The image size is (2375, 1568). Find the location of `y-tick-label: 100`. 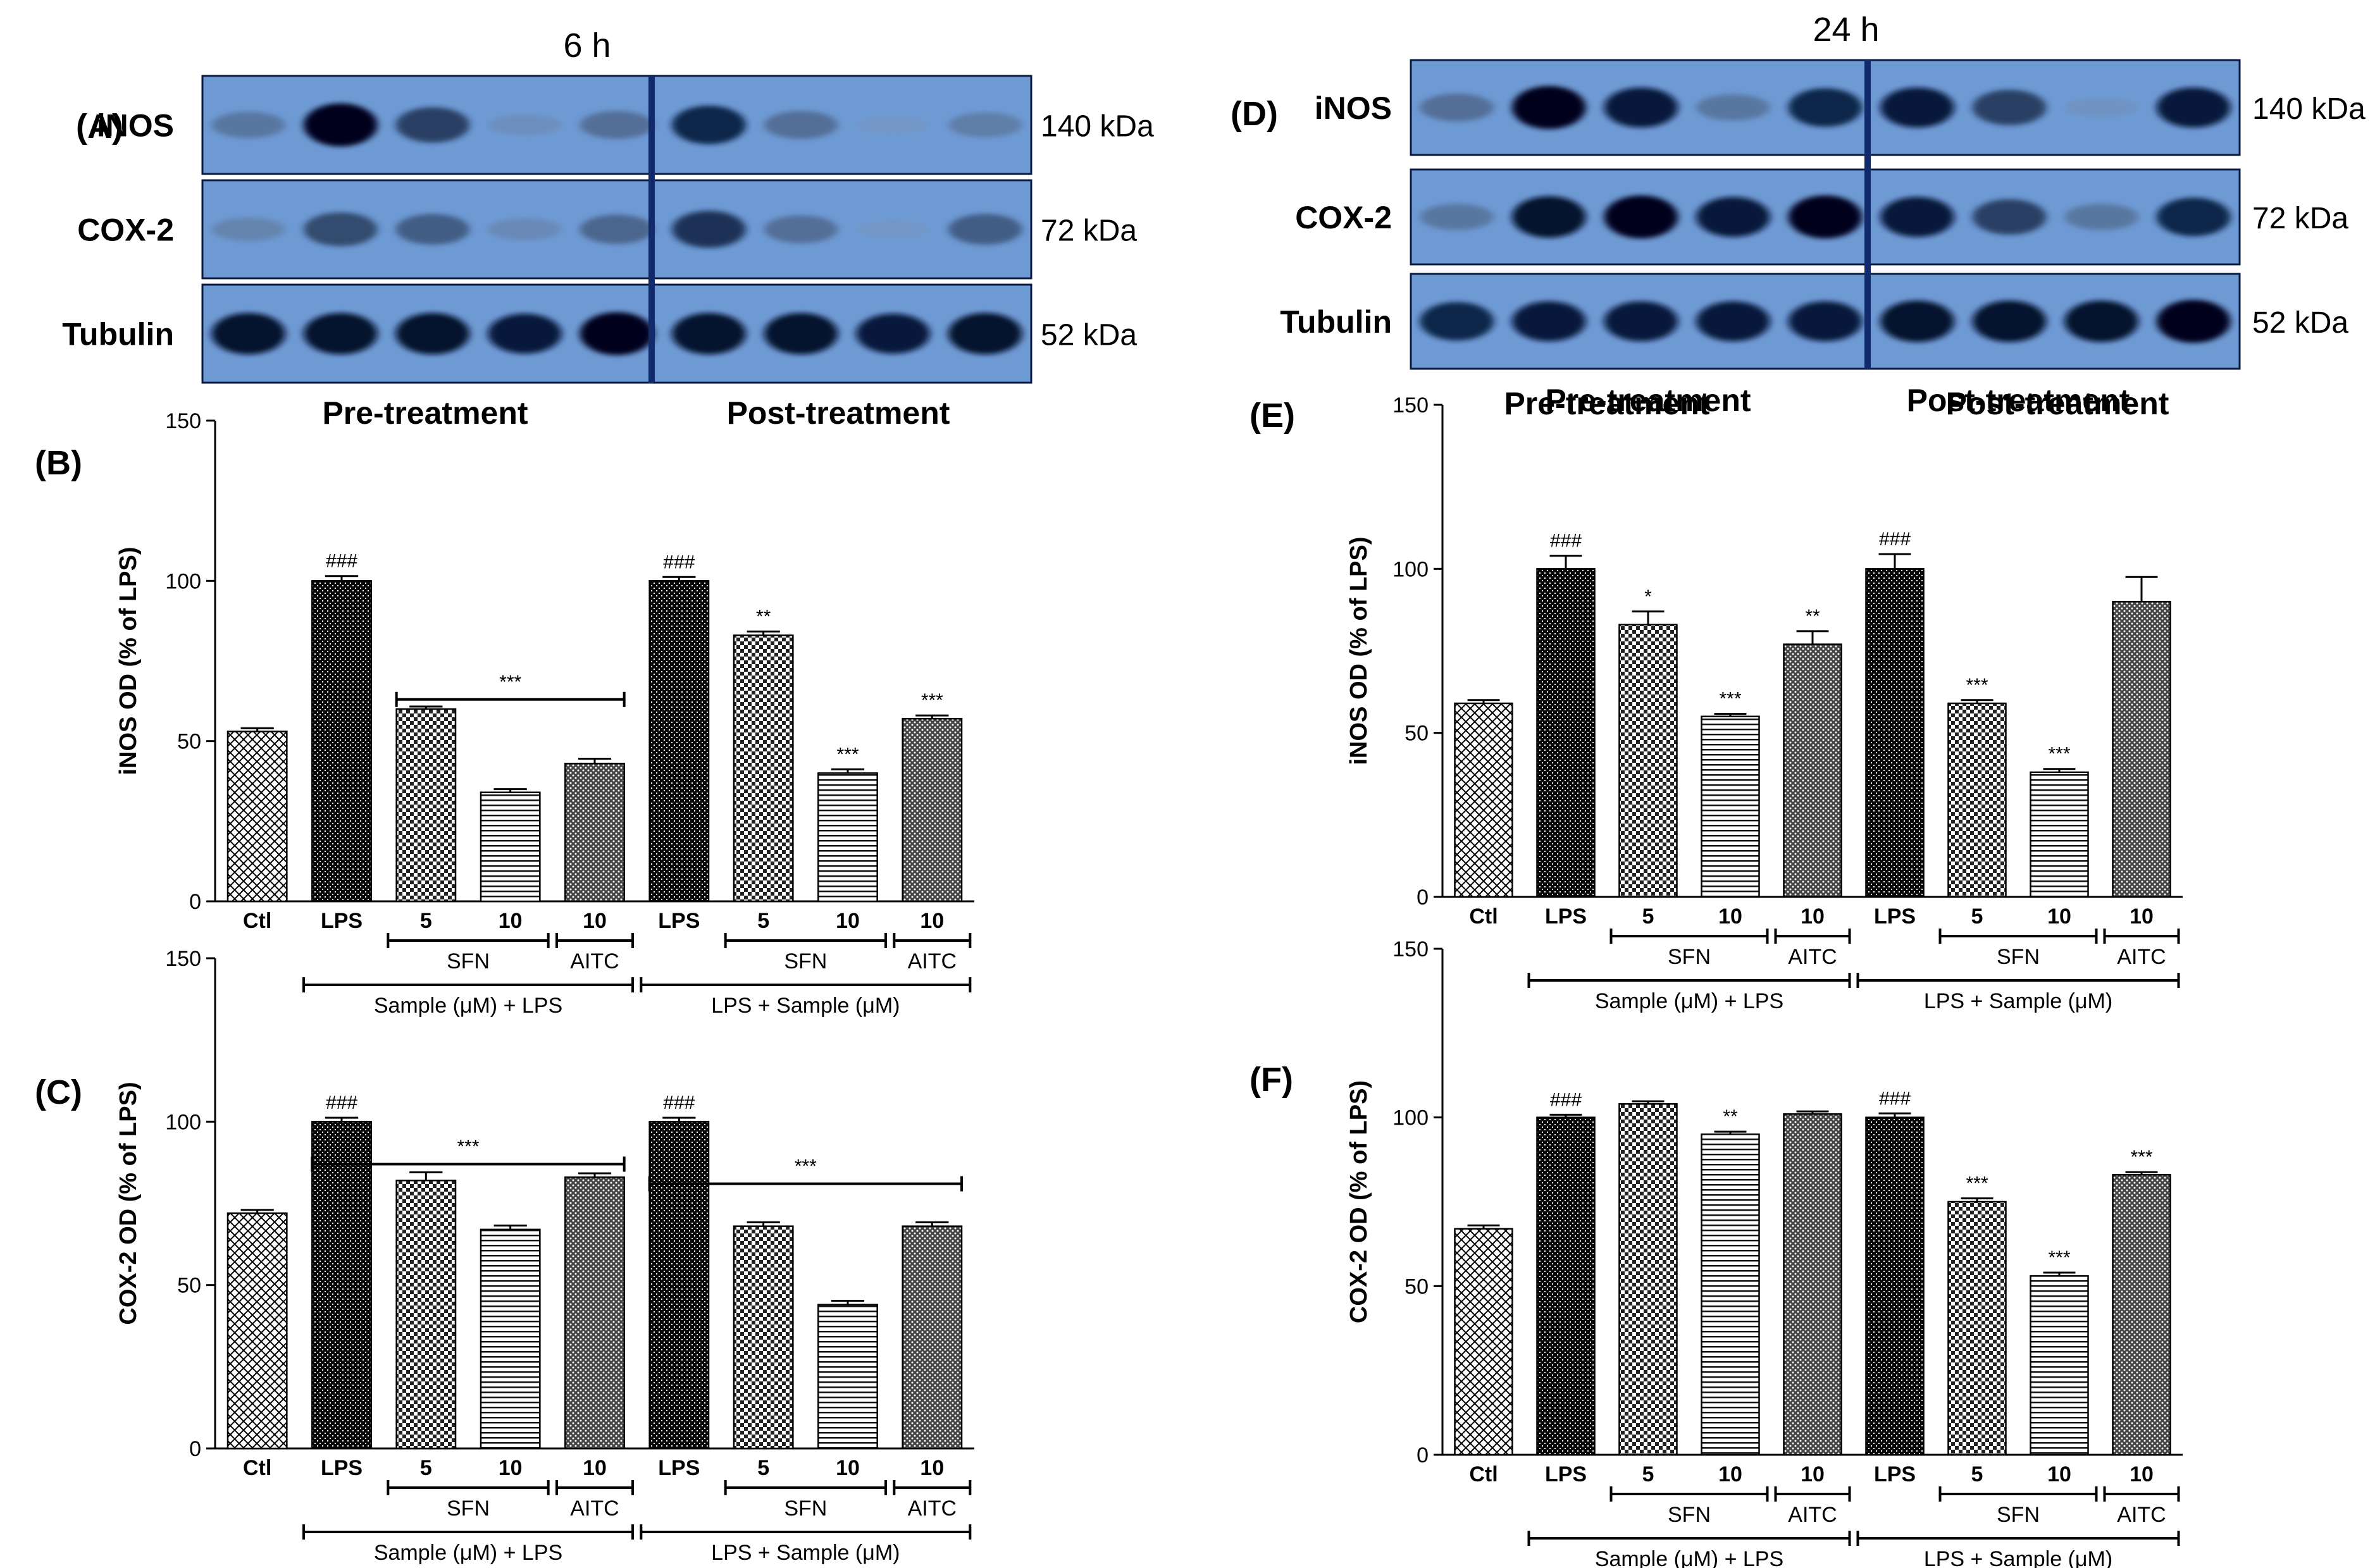

y-tick-label: 100 is located at coordinates (183, 1122).